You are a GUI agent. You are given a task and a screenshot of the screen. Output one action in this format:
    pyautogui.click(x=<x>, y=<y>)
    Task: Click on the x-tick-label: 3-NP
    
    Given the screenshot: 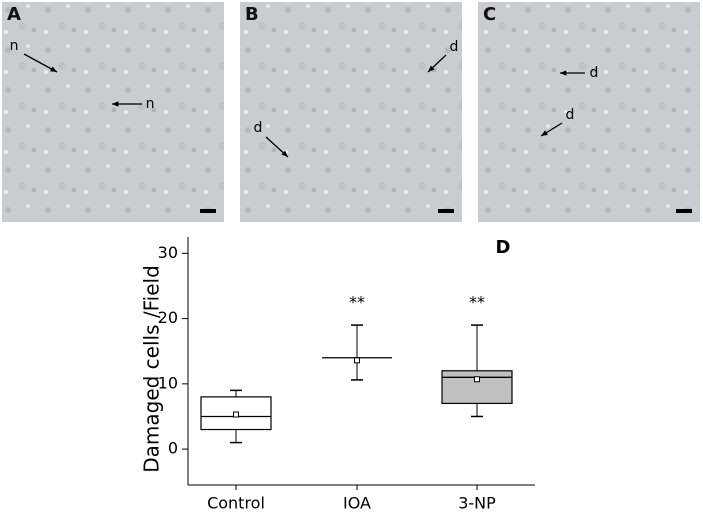 What is the action you would take?
    pyautogui.click(x=477, y=503)
    